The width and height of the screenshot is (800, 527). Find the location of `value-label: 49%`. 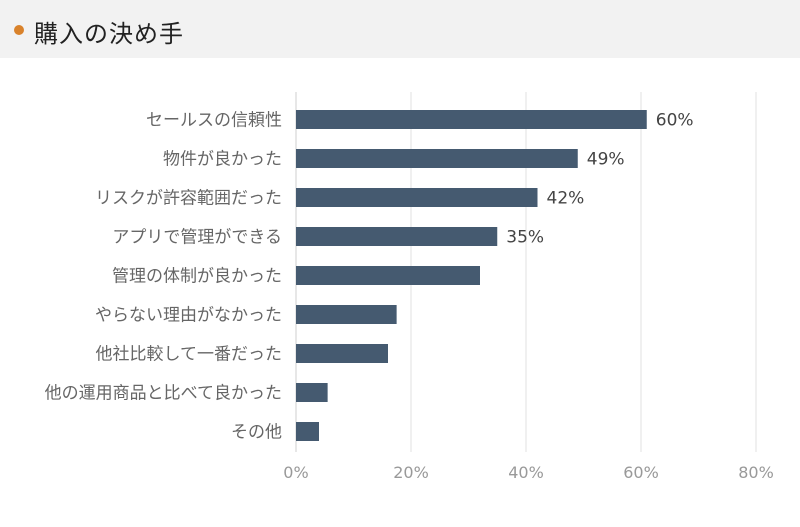

value-label: 49% is located at coordinates (606, 160).